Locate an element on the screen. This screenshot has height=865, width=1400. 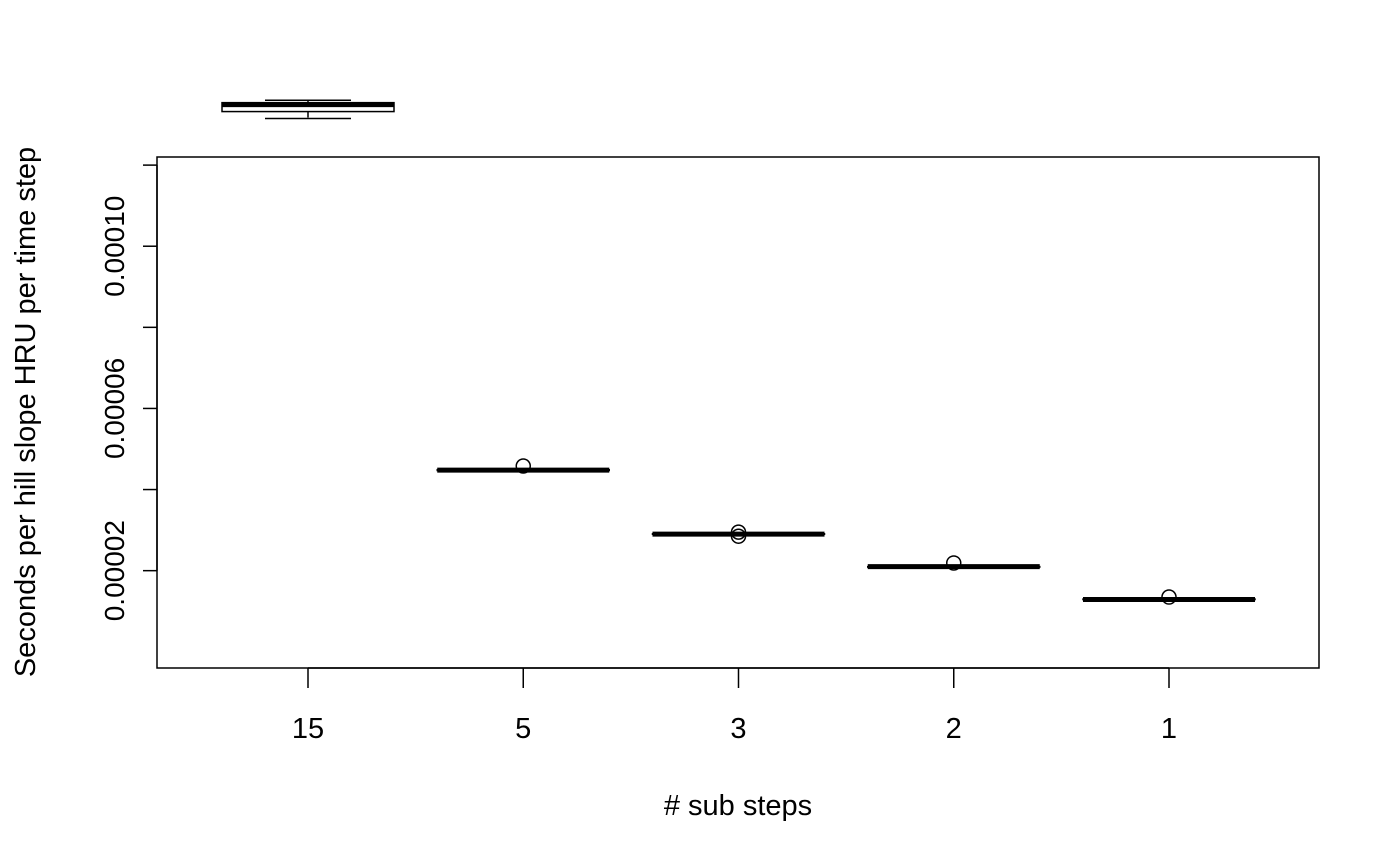
y-axis: 0.00002 0.00006 0.00010 is located at coordinates (128, 392).